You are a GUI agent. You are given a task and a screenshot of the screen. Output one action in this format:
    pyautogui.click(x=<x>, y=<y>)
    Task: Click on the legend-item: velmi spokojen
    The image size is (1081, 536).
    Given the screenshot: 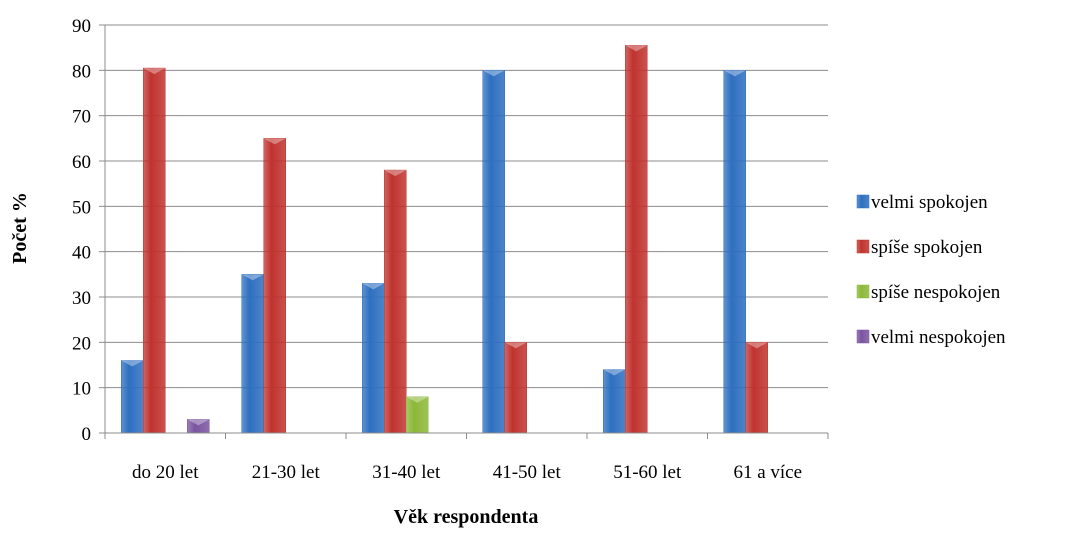 What is the action you would take?
    pyautogui.click(x=922, y=202)
    